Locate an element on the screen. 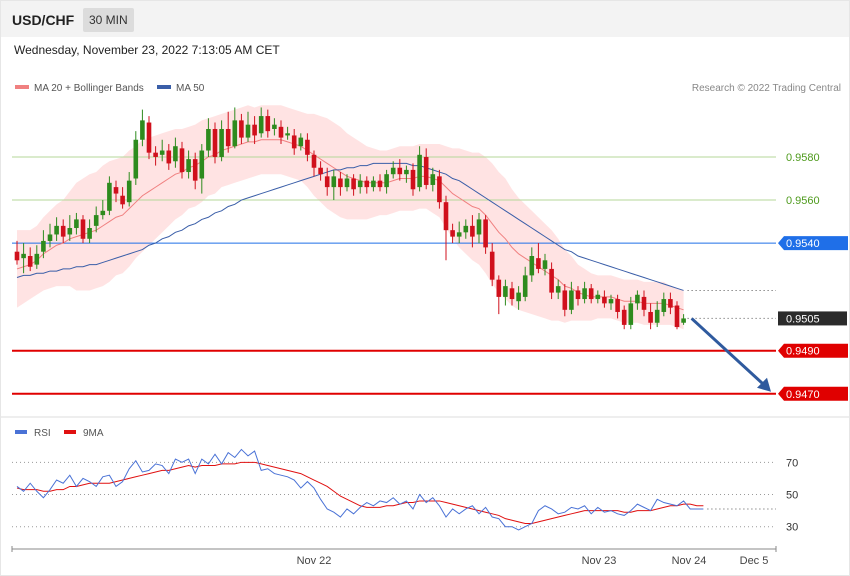 The width and height of the screenshot is (850, 576). rsi-line is located at coordinates (360, 489).